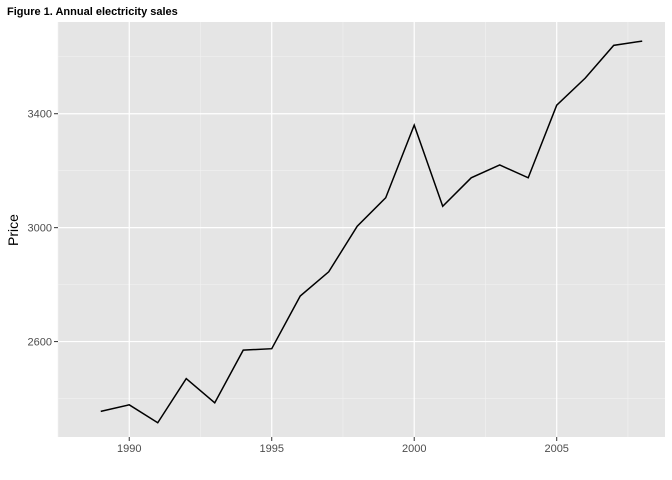  I want to click on chart-title: Figure 1. Annual electricity sales, so click(92, 12).